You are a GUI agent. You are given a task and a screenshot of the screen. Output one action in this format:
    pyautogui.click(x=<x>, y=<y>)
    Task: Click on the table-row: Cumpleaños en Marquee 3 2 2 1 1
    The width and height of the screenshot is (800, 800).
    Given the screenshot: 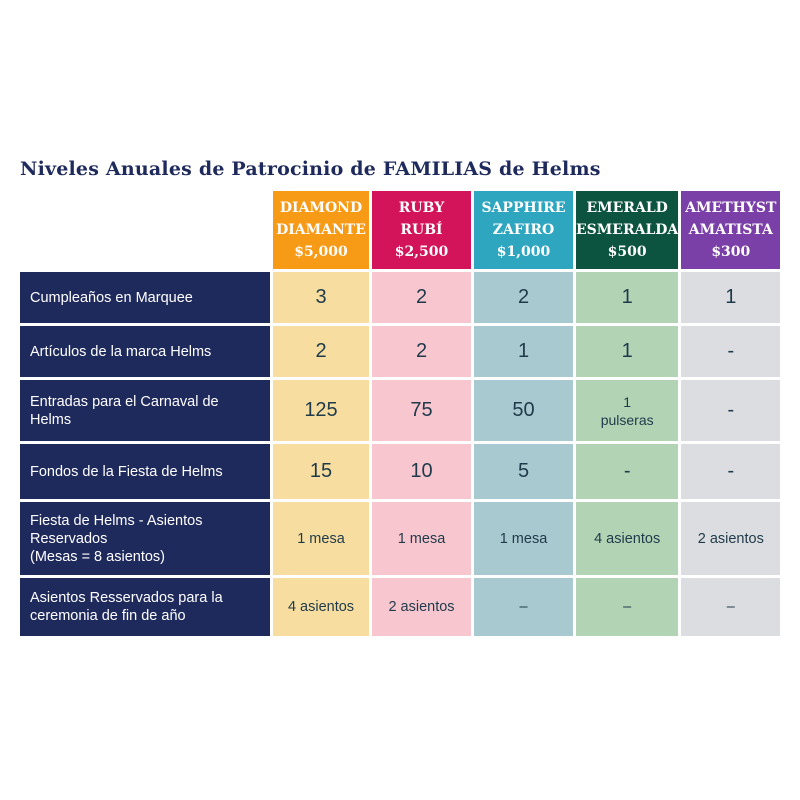 What is the action you would take?
    pyautogui.click(x=400, y=297)
    